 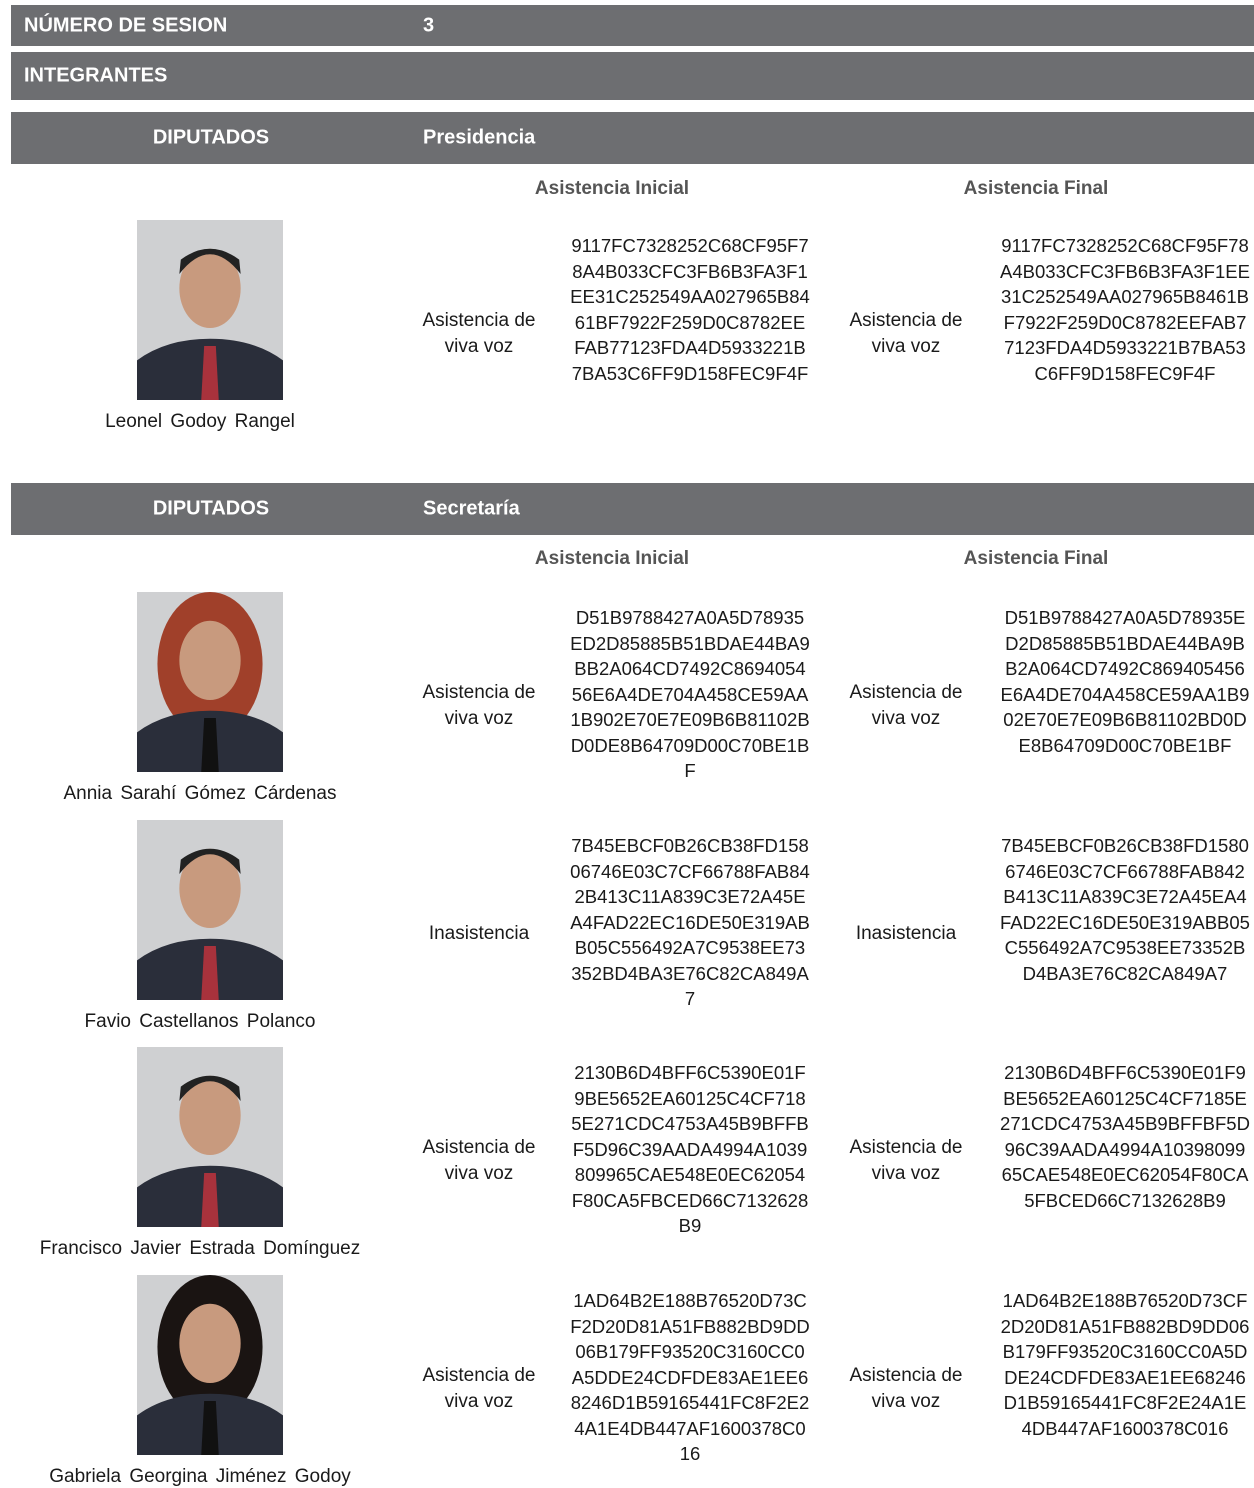 I want to click on final-status: Inasistencia, so click(x=906, y=933).